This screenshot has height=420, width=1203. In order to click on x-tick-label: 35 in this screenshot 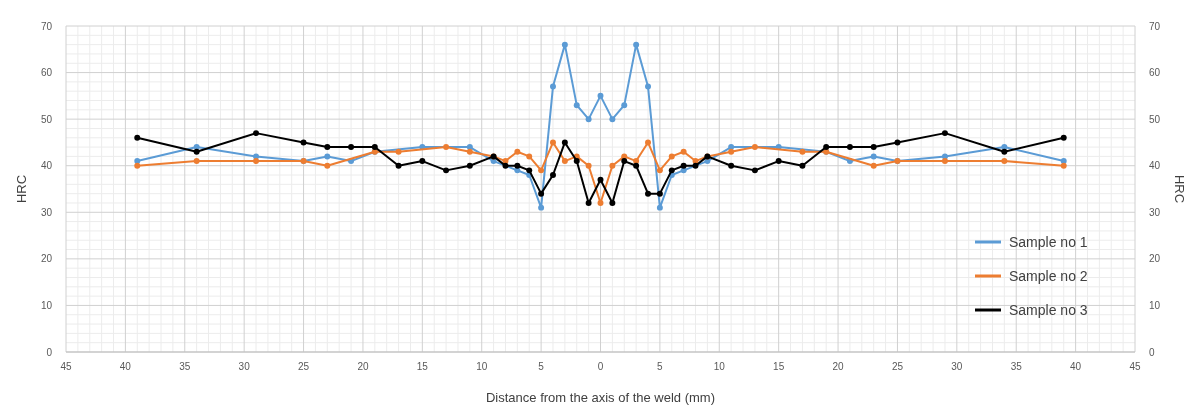, I will do `click(1016, 366)`.